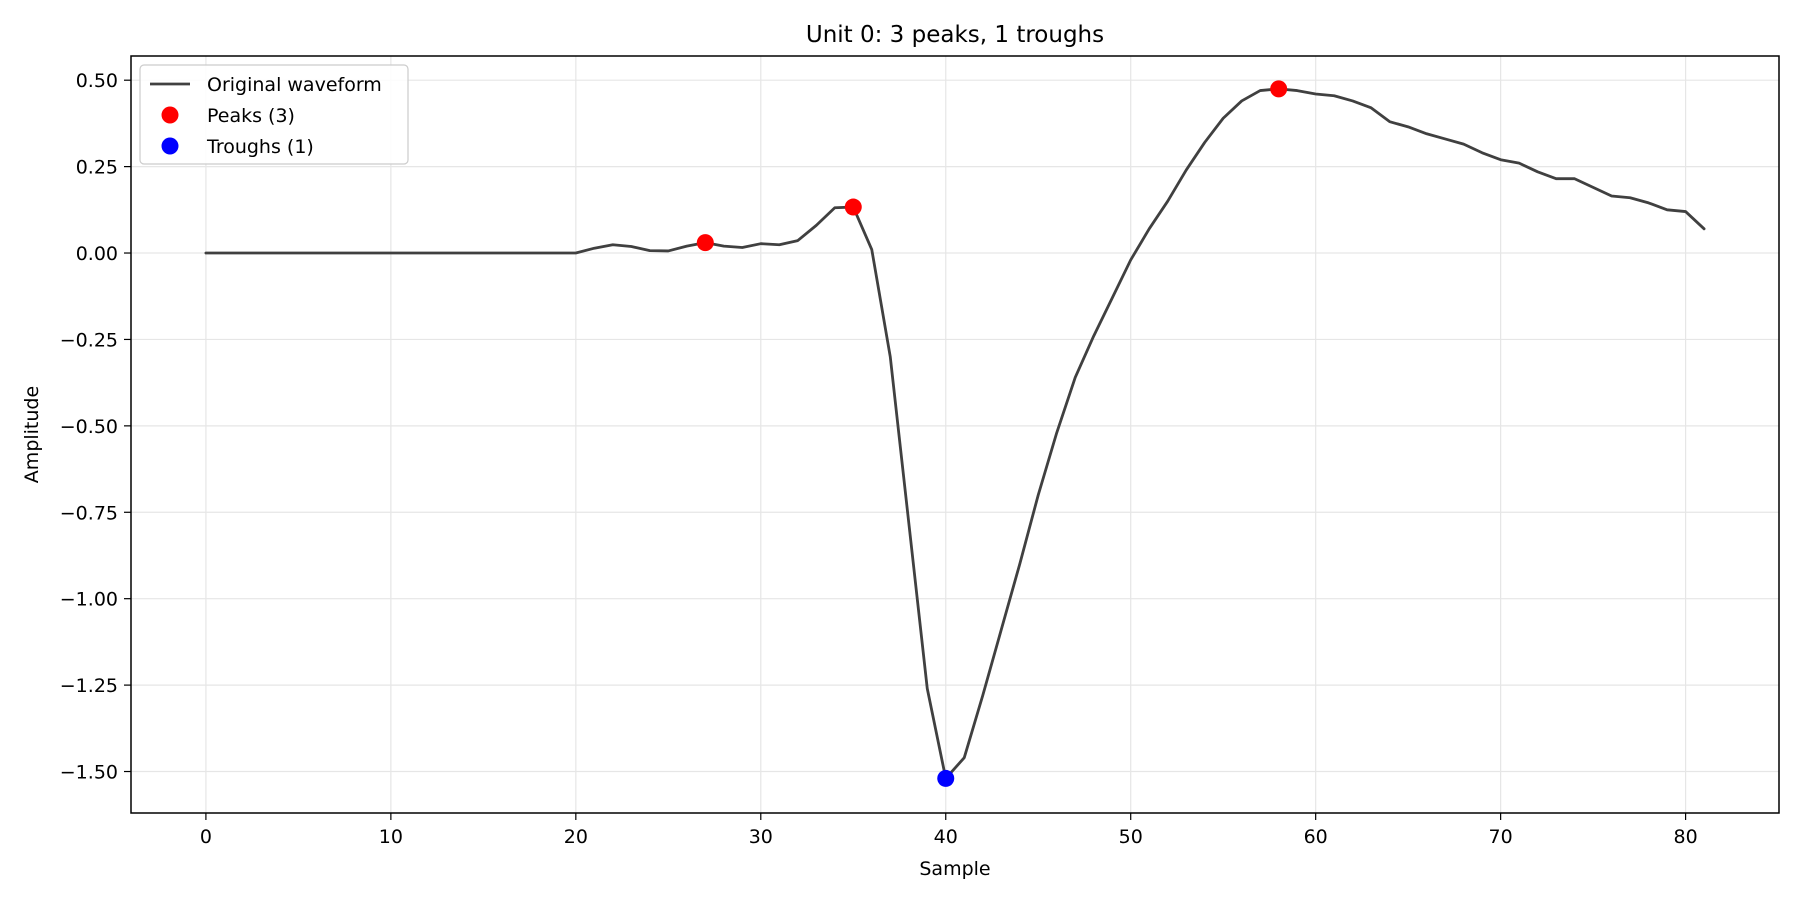 The height and width of the screenshot is (900, 1800). Describe the element at coordinates (89, 513) in the screenshot. I see `y-tick-label: −0.75` at that location.